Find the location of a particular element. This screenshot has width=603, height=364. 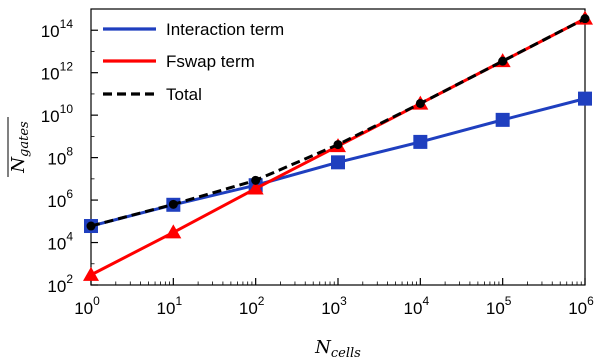

y-tick-label: 10⁸ is located at coordinates (60, 157).